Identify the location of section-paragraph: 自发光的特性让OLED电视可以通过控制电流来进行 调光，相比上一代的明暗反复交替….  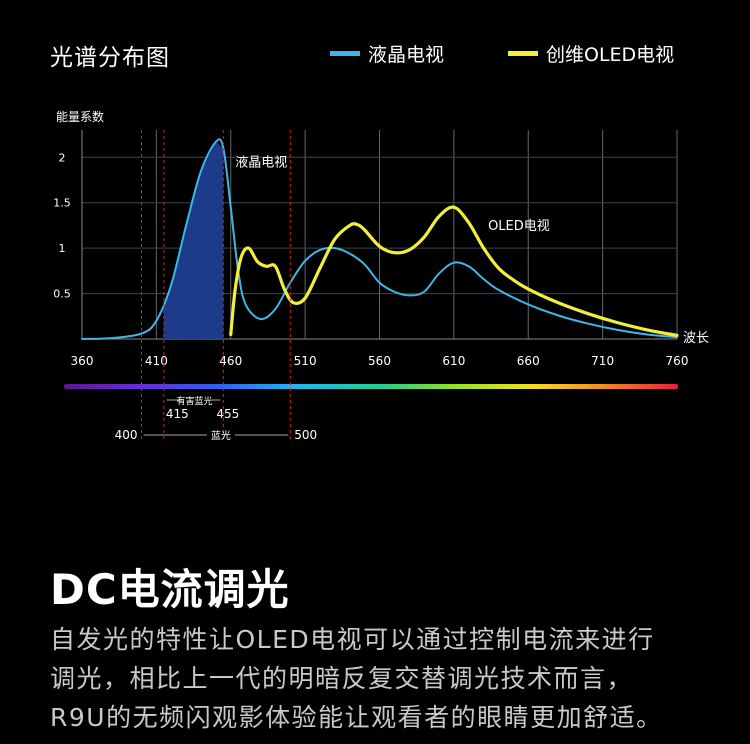
(390, 678).